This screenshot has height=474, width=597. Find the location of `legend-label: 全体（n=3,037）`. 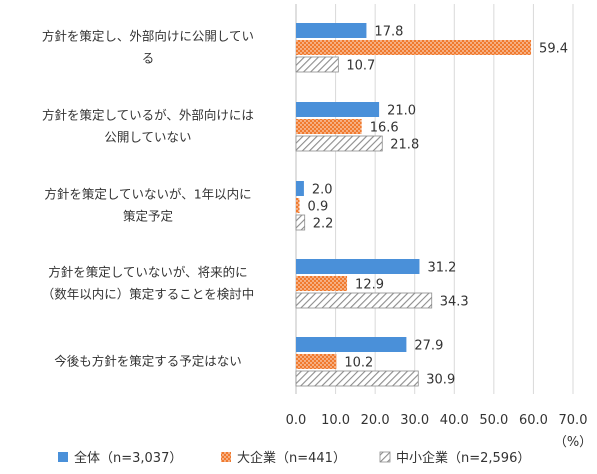

legend-label: 全体（n=3,037） is located at coordinates (128, 458).